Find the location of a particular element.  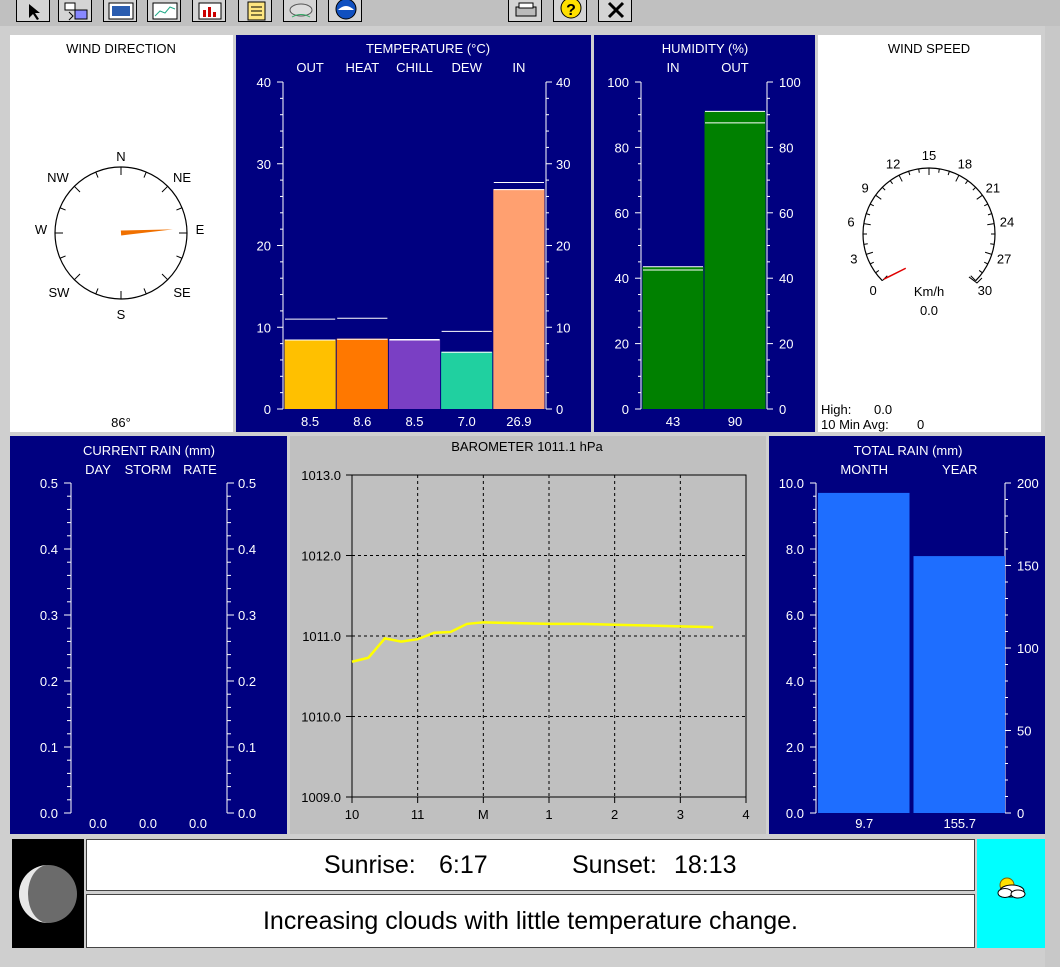

gauge-label: 0 is located at coordinates (873, 290).